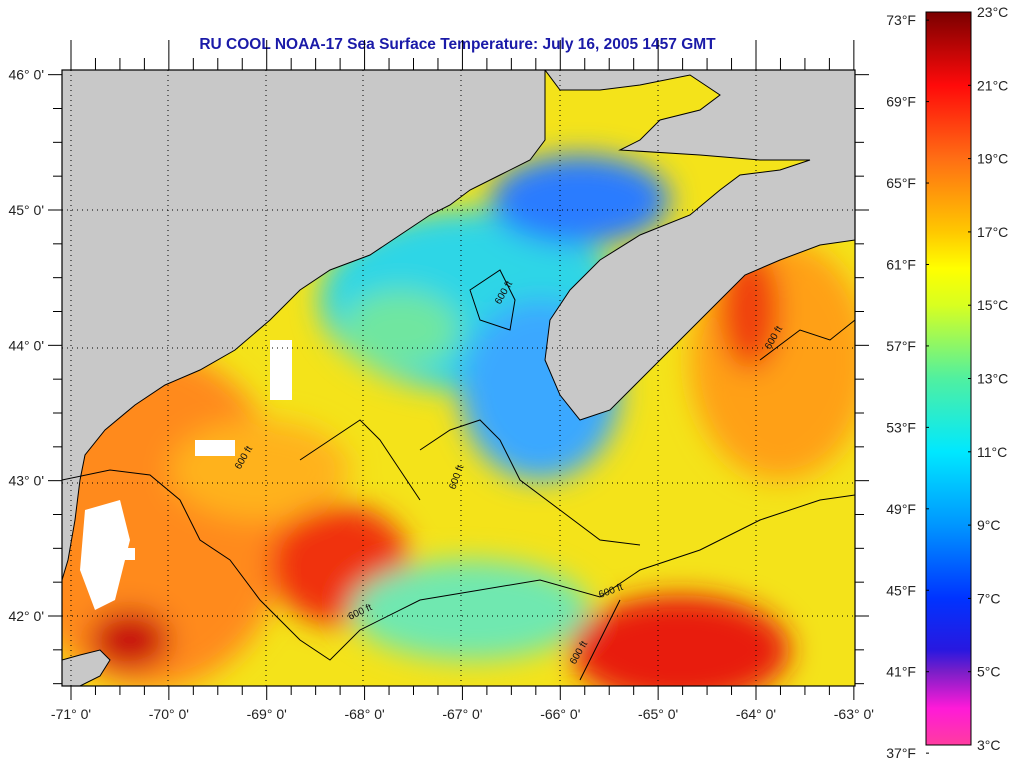  I want to click on x-tick-label: -70° 0', so click(169, 714).